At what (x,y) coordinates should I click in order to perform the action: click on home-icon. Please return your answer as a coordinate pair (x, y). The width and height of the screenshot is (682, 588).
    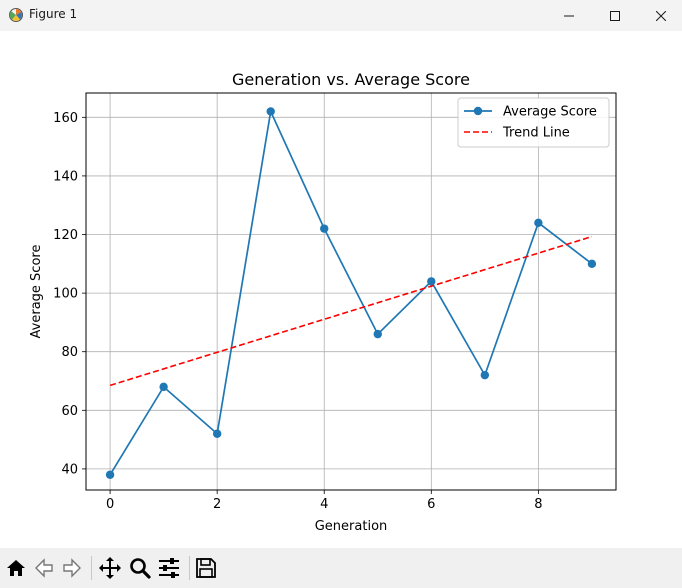
    Looking at the image, I should click on (16, 568).